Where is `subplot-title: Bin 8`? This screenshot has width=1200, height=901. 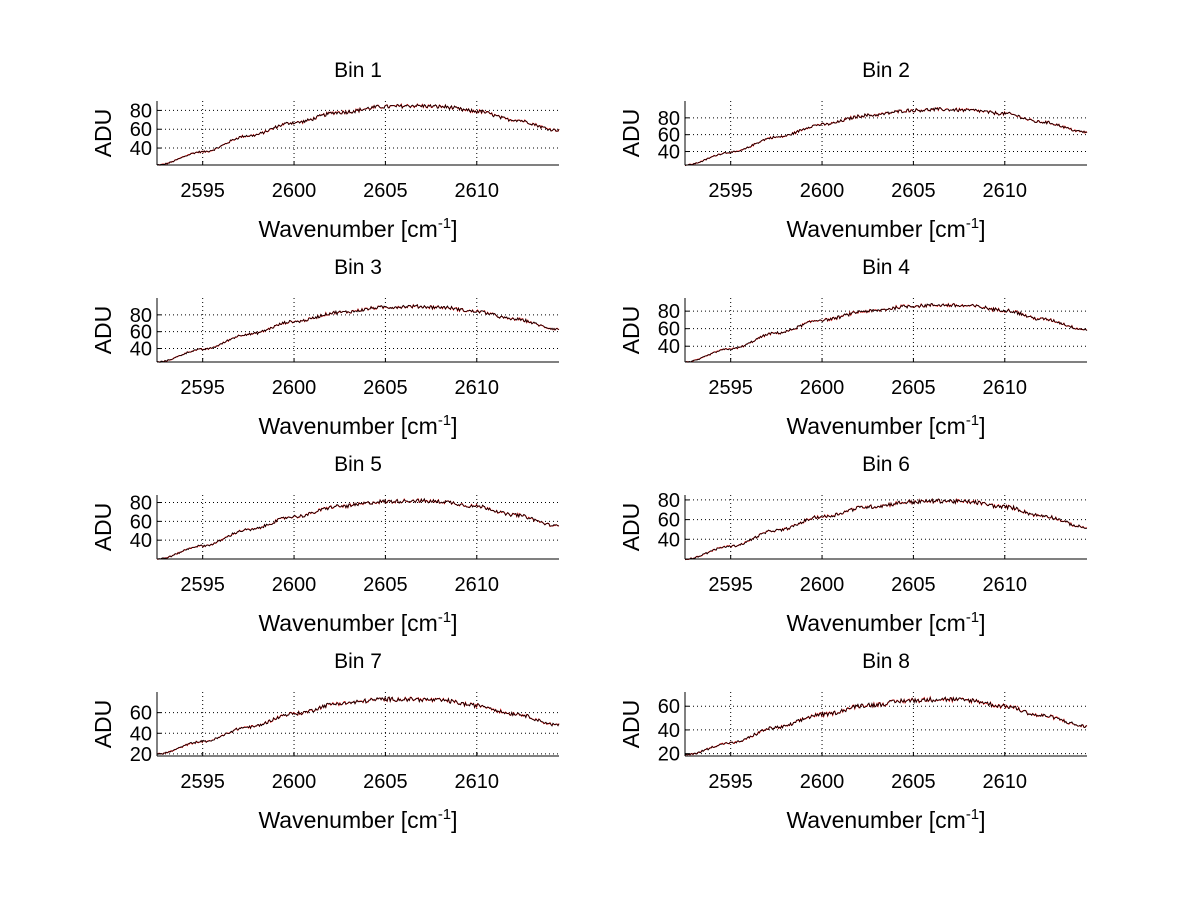
subplot-title: Bin 8 is located at coordinates (886, 661).